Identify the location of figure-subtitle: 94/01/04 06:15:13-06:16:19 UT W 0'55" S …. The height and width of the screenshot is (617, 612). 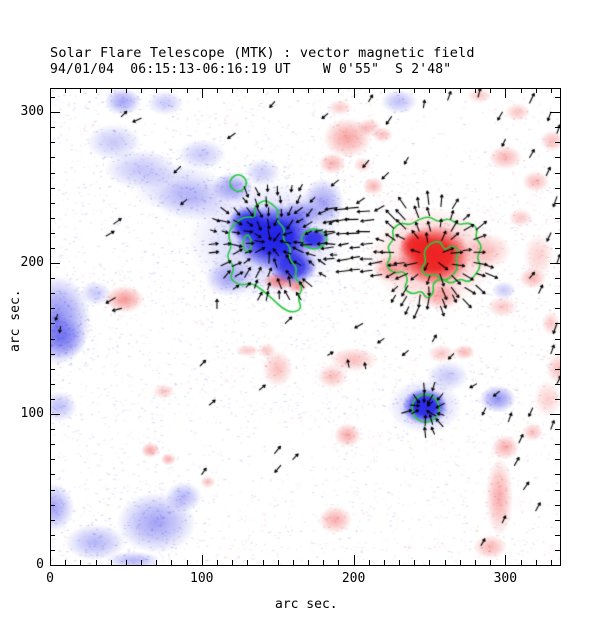
(251, 69).